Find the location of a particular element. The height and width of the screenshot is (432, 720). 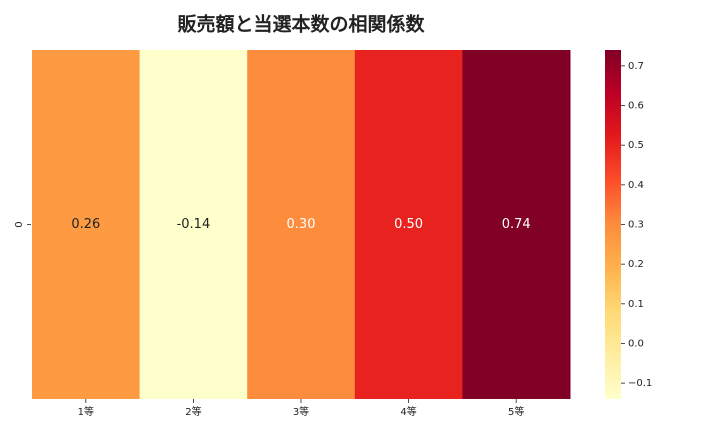

colorbar-tick-label: 0.4 is located at coordinates (636, 185).